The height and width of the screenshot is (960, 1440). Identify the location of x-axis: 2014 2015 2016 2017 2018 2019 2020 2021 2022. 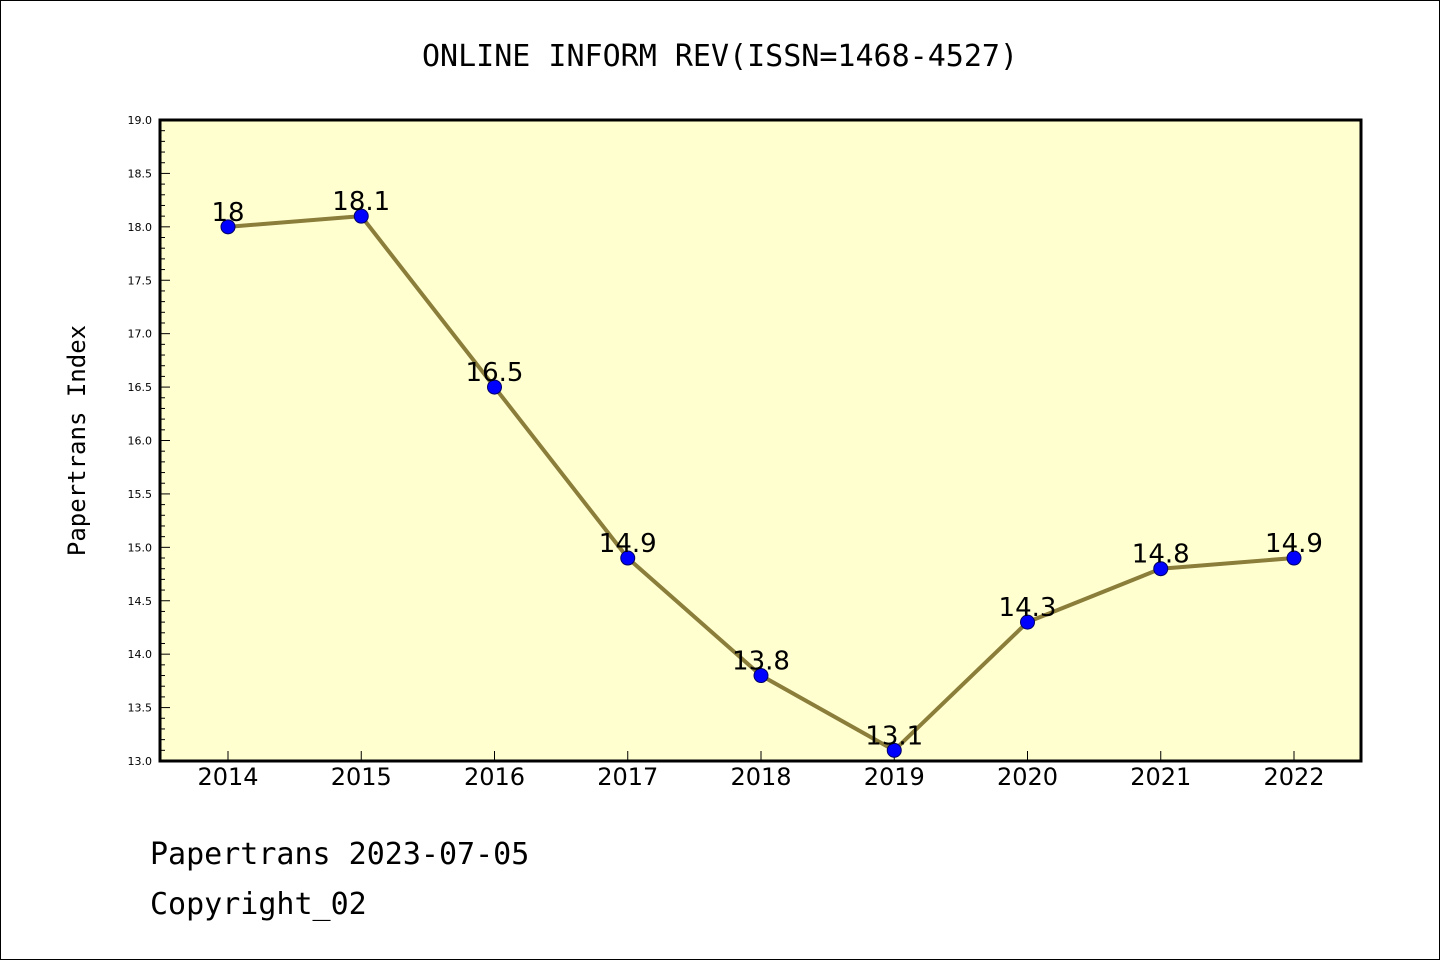
(761, 771).